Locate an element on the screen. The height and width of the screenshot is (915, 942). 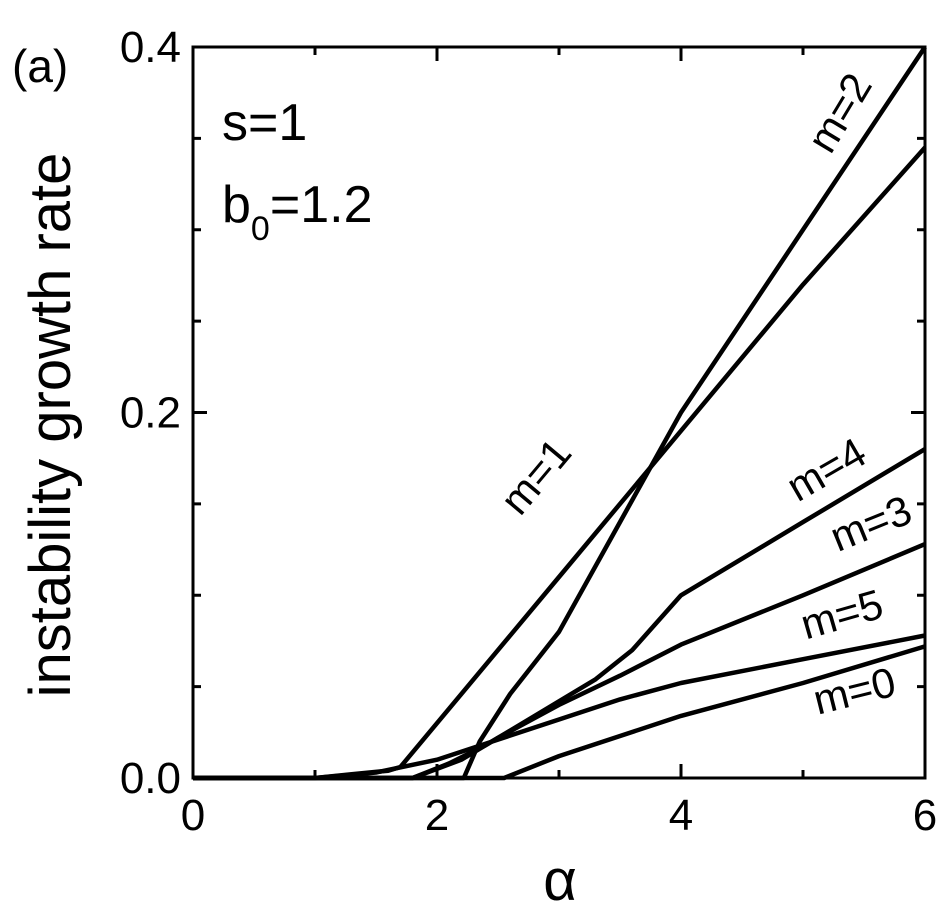
x-axis-label: α is located at coordinates (560, 880).